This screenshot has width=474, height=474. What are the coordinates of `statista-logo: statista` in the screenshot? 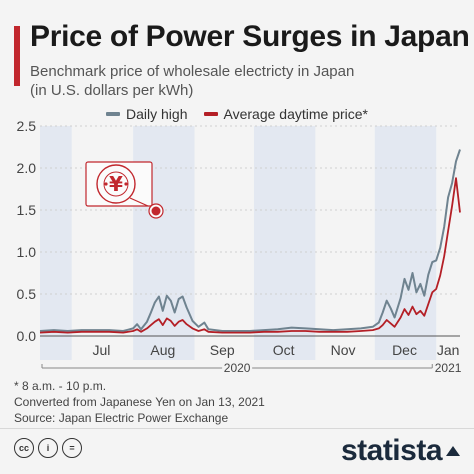 It's located at (400, 451).